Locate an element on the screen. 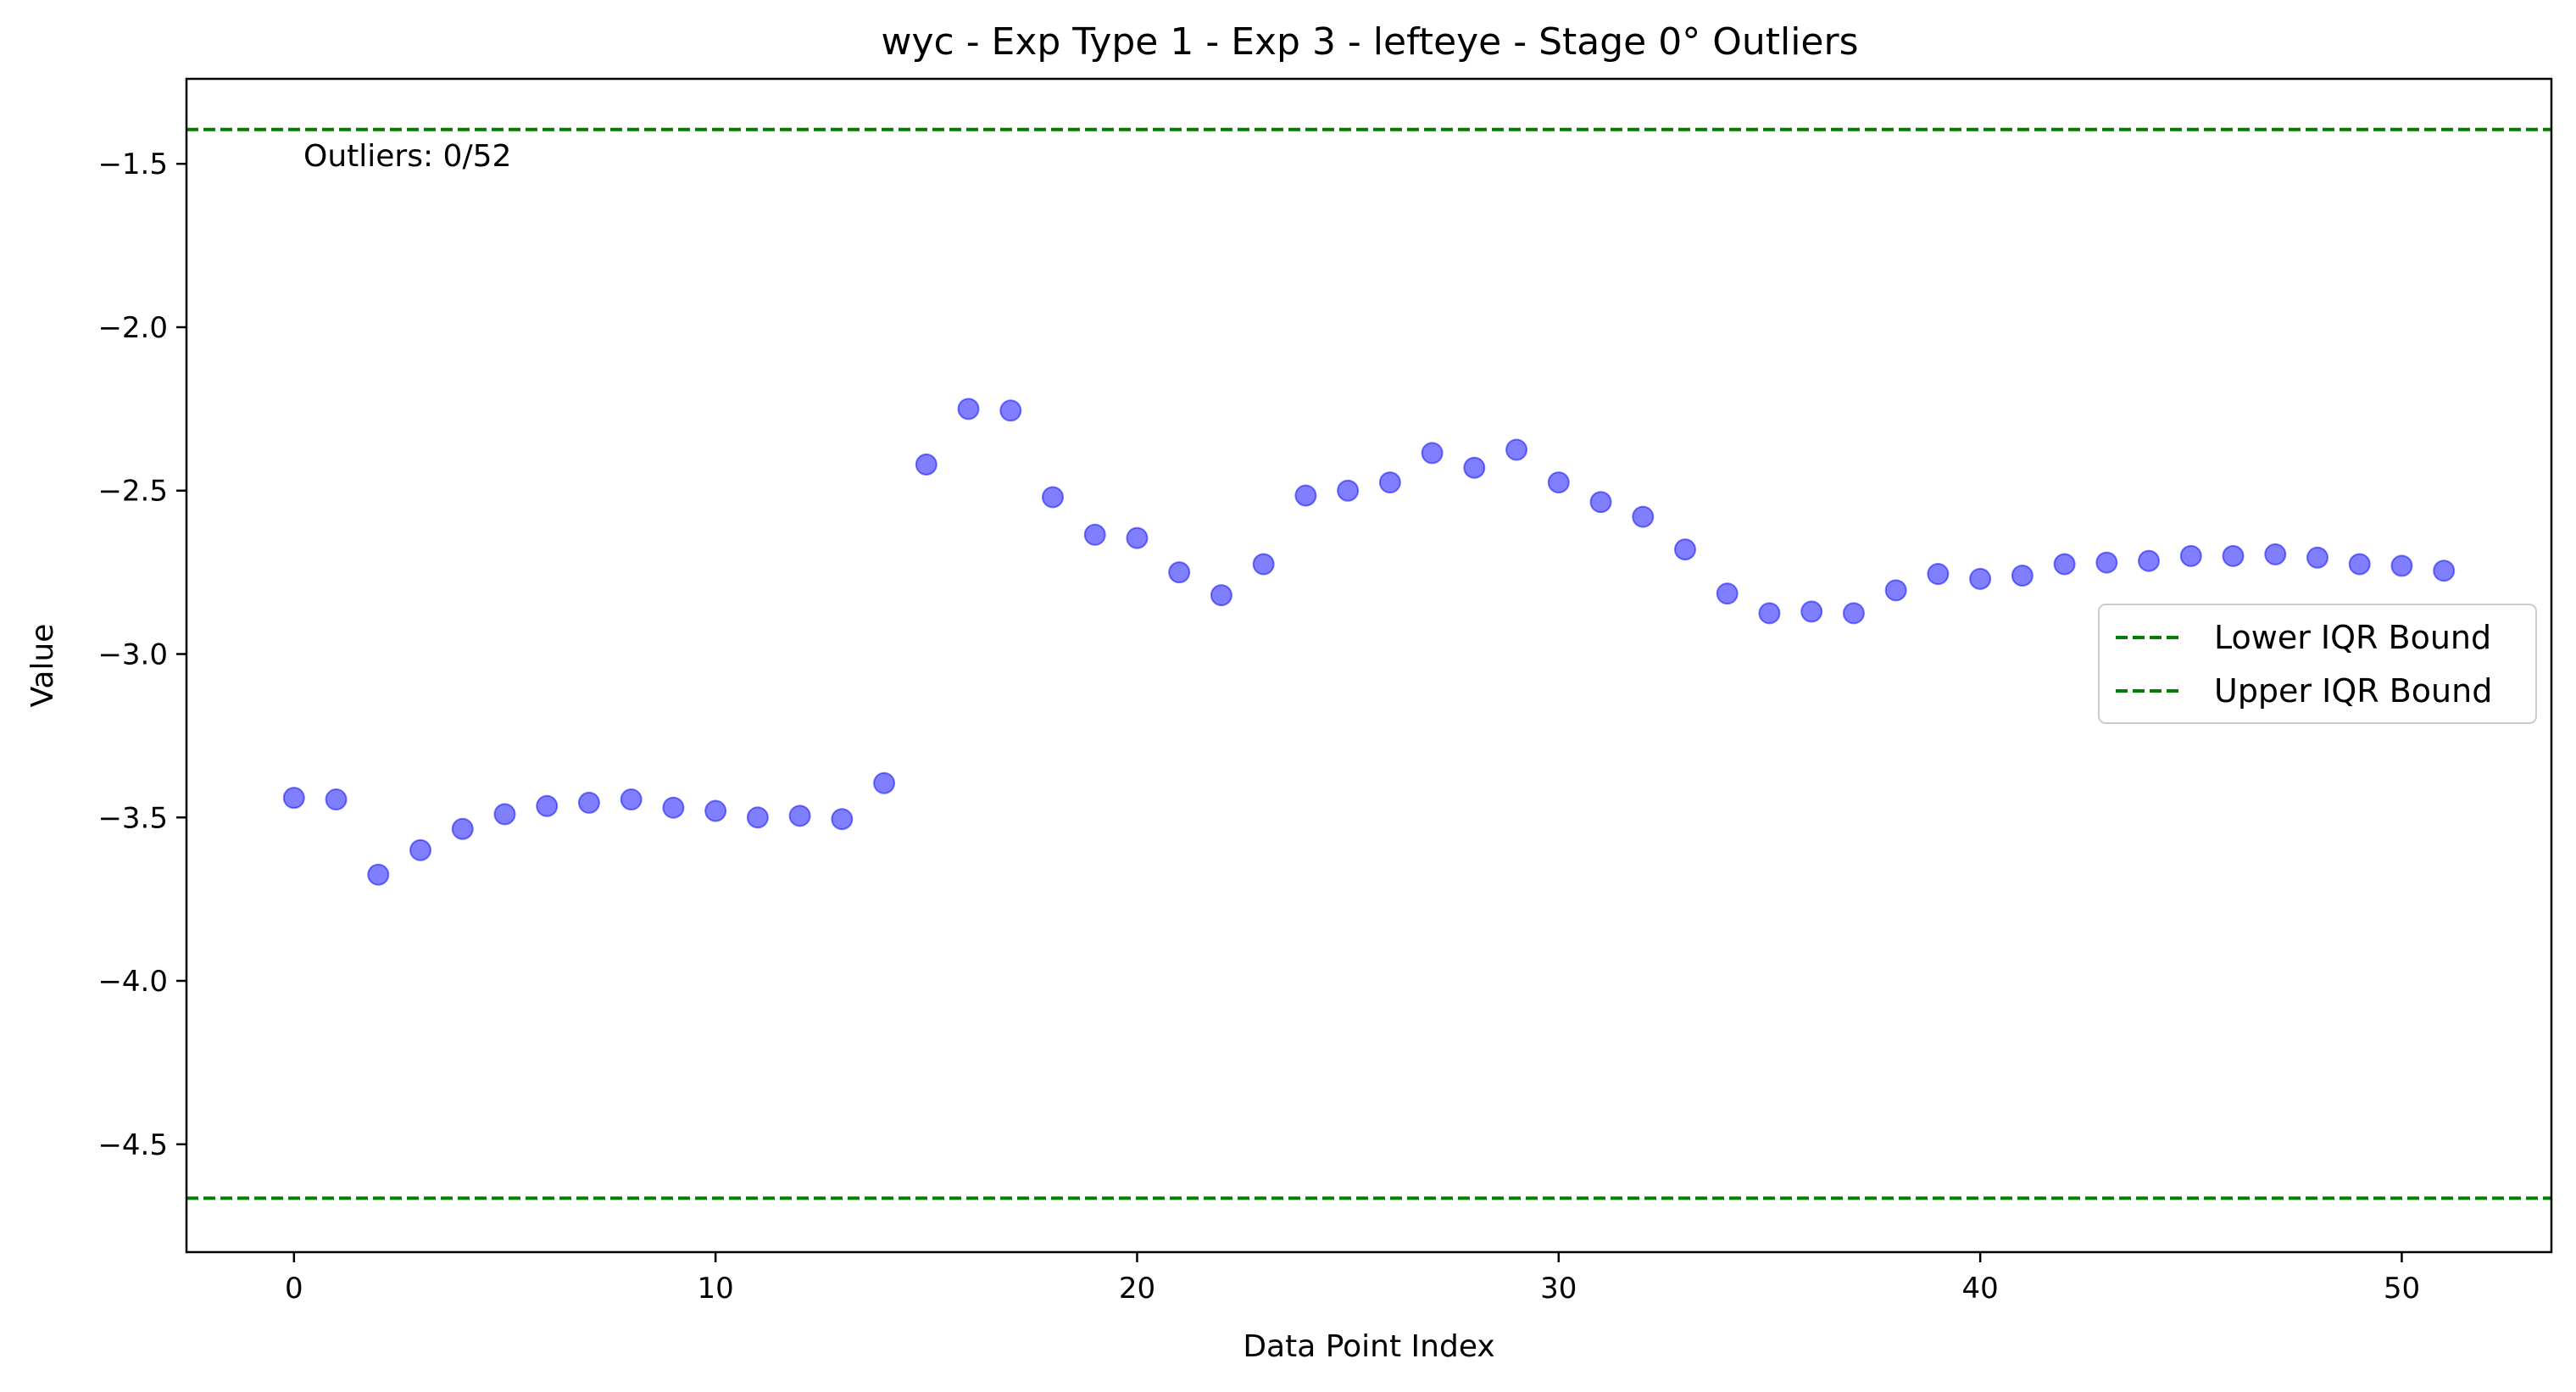 This screenshot has height=1392, width=2576. y-tick-label: −2.0 is located at coordinates (132, 328).